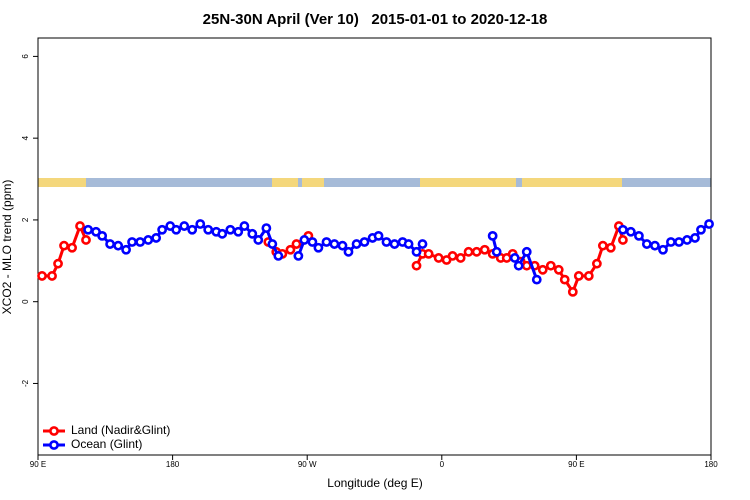  Describe the element at coordinates (442, 464) in the screenshot. I see `x-tick-label: 0` at that location.